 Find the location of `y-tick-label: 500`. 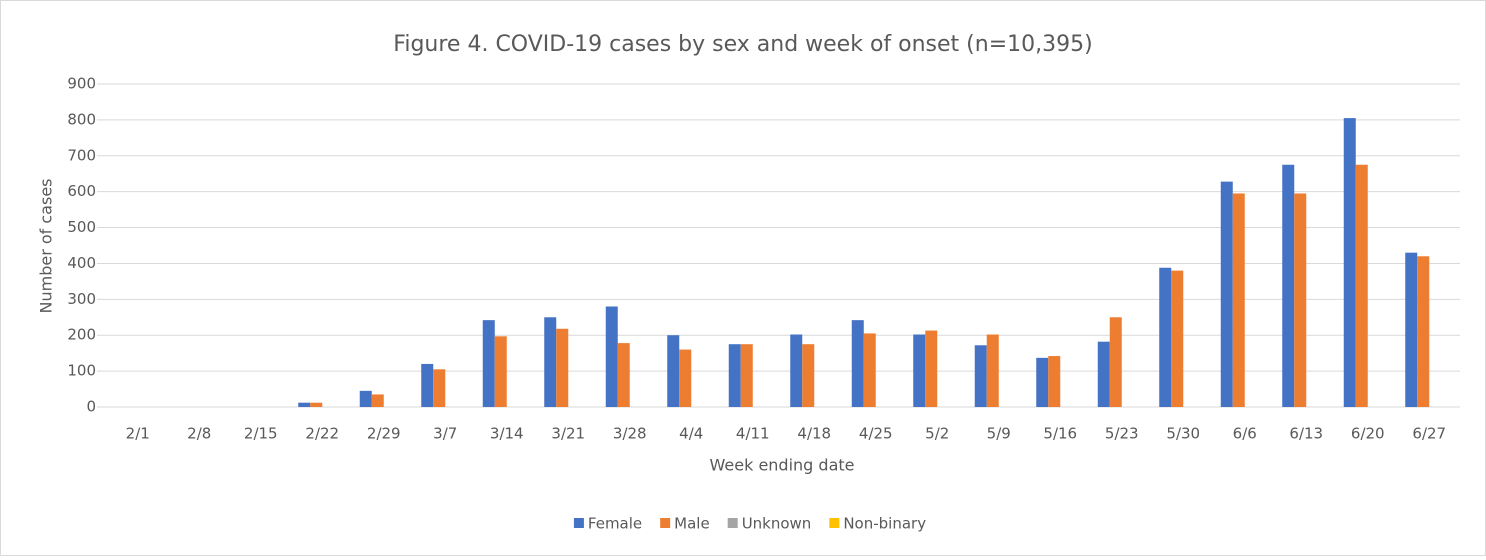

y-tick-label: 500 is located at coordinates (81, 227).